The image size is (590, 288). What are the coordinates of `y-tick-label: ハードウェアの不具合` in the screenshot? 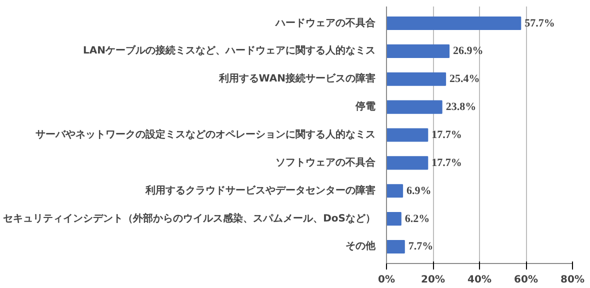 It's located at (325, 22).